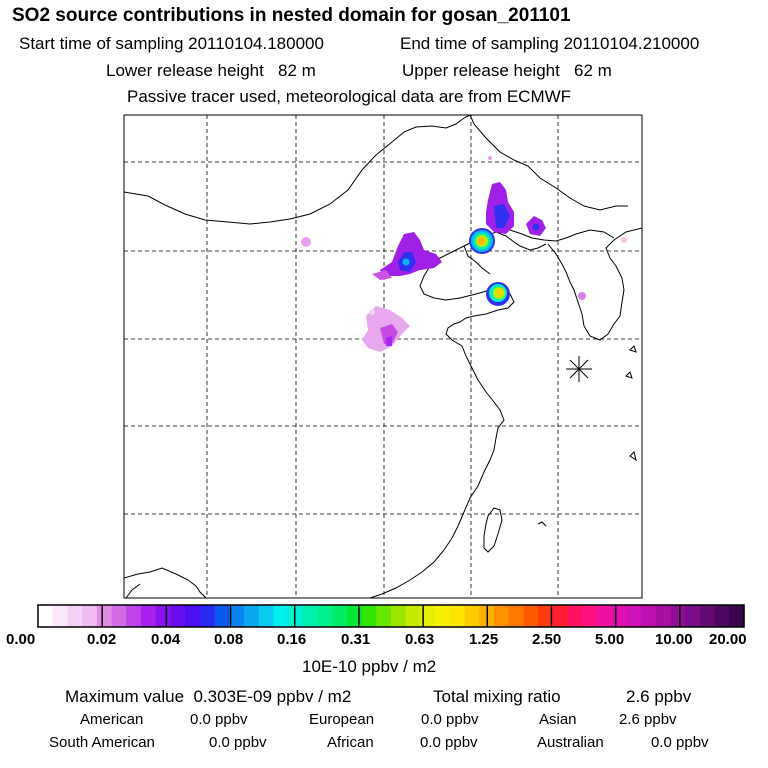 The image size is (768, 768). Describe the element at coordinates (208, 696) in the screenshot. I see `max-value-label: Maximum value 0.303E-09 ppbv / m2` at that location.